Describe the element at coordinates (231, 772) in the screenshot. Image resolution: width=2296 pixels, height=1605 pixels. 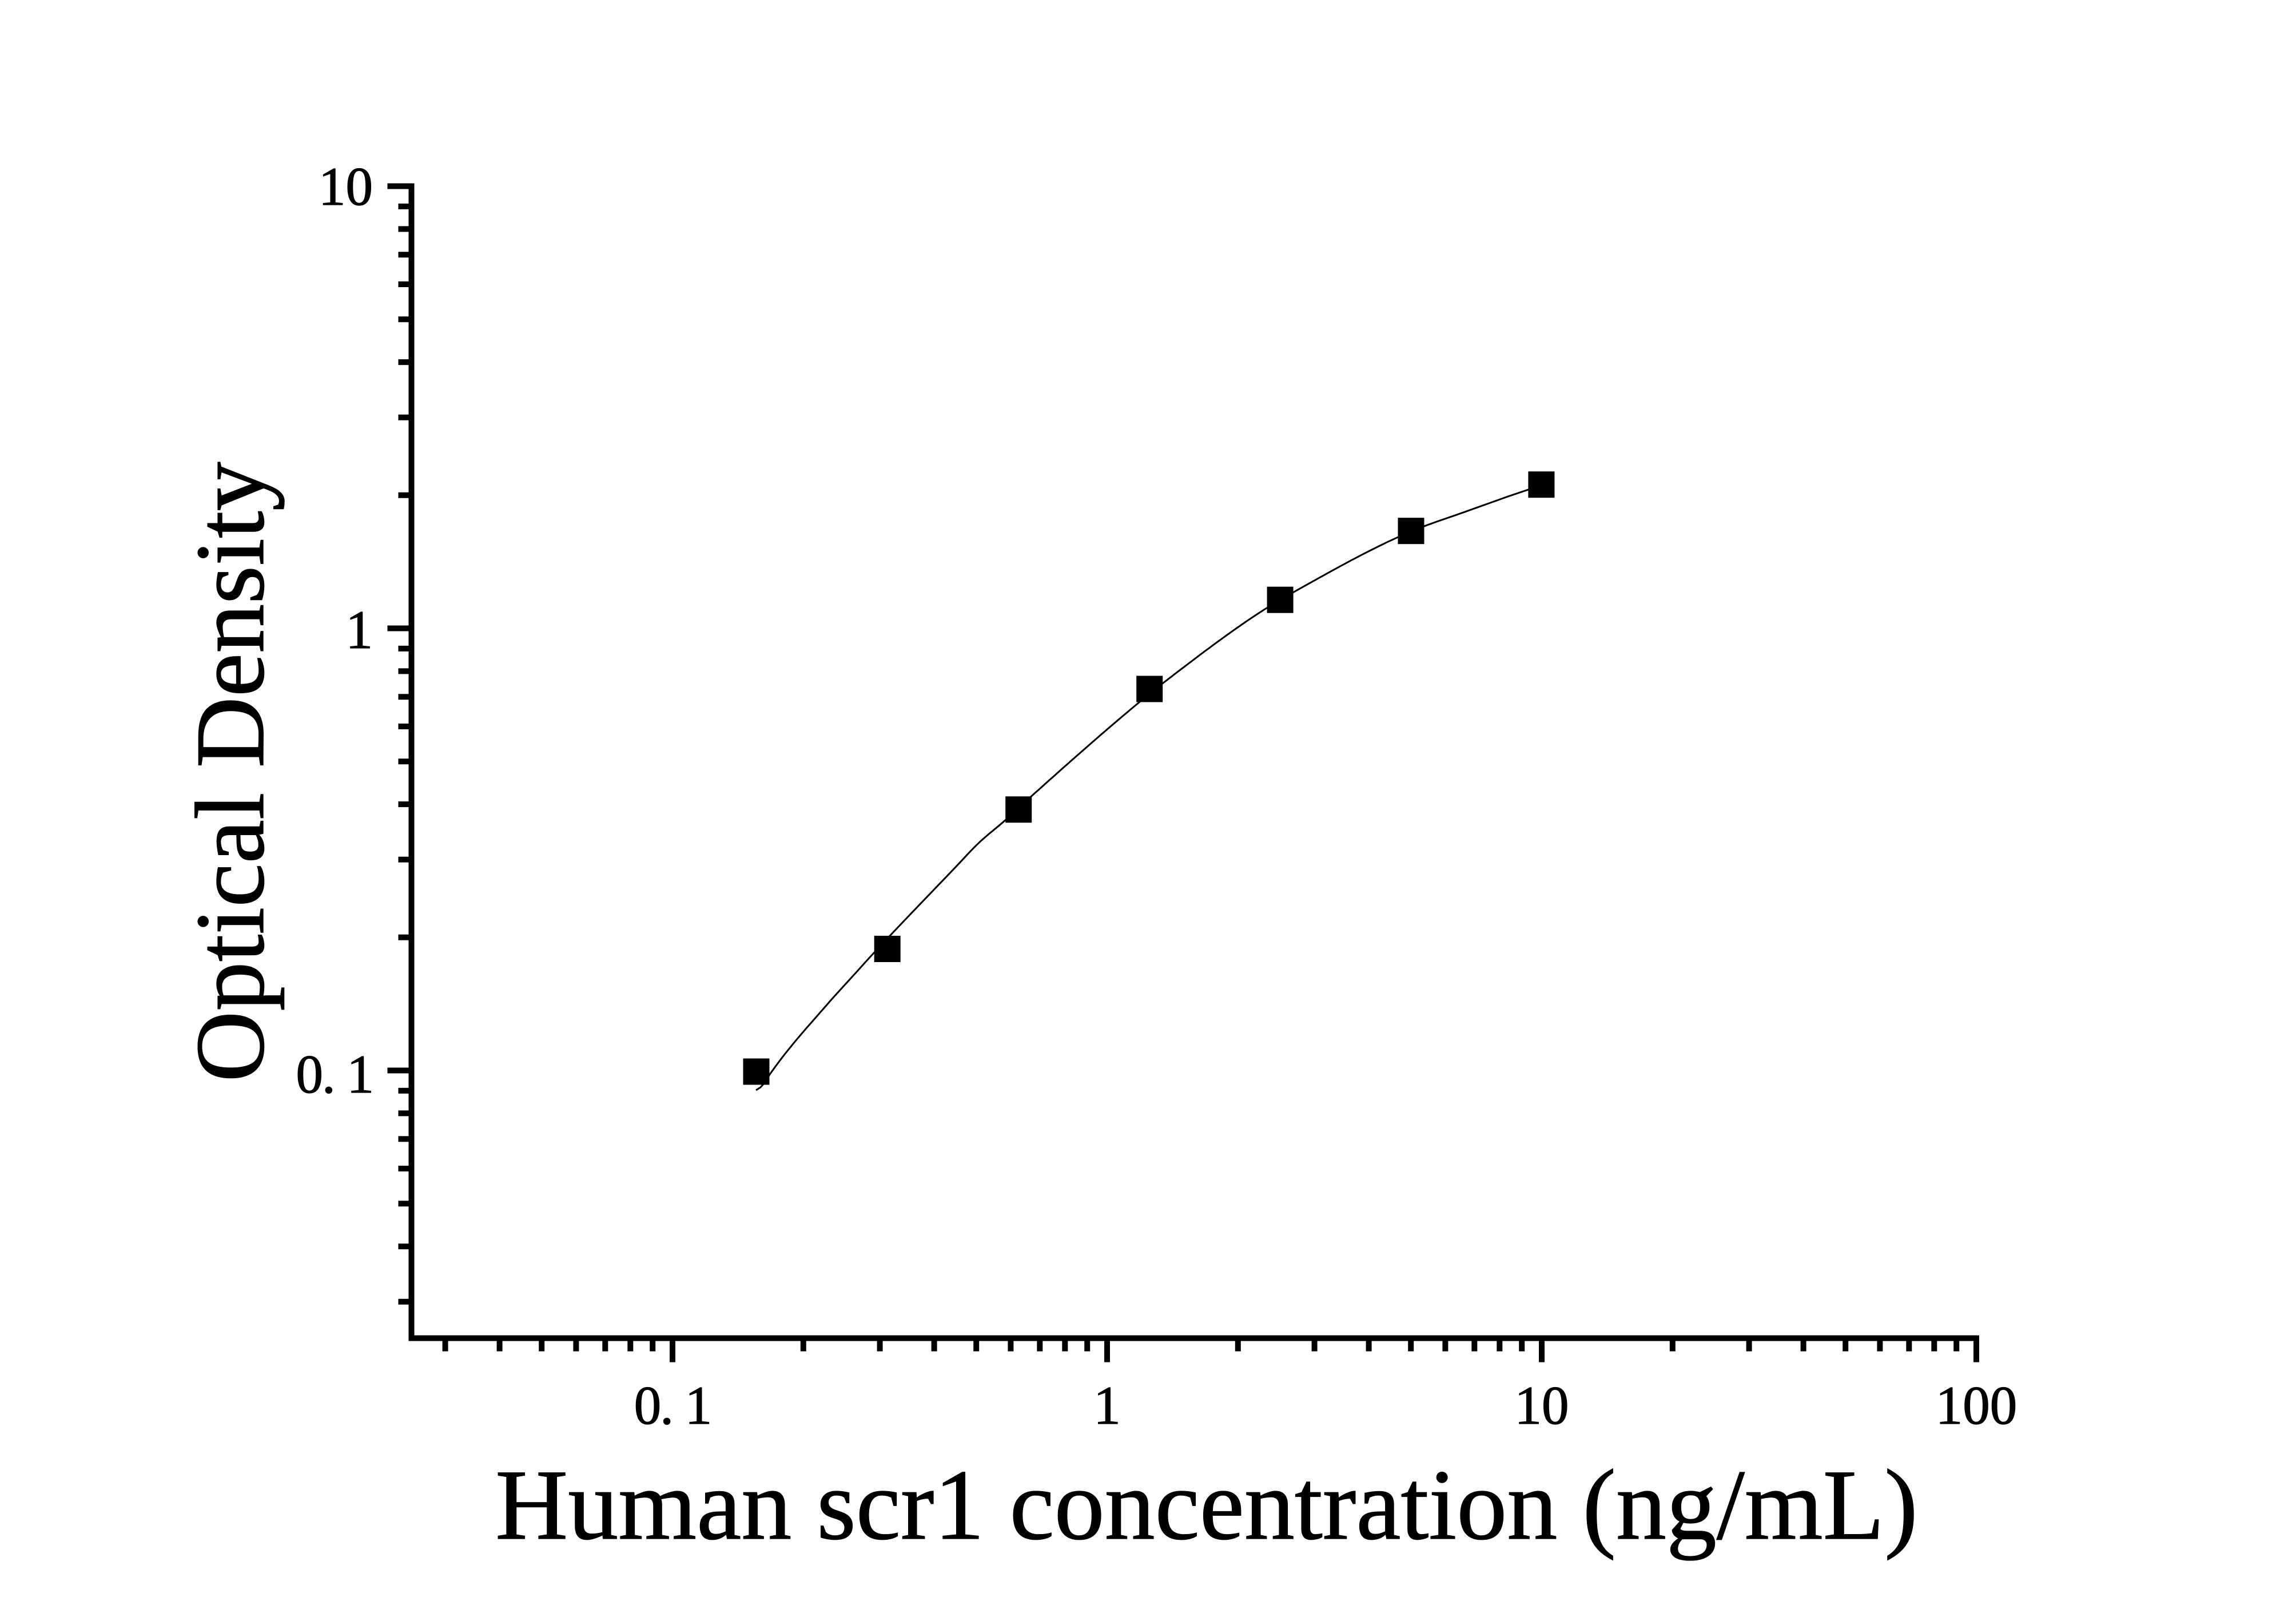
I see `svg-text: Optical Density` at that location.